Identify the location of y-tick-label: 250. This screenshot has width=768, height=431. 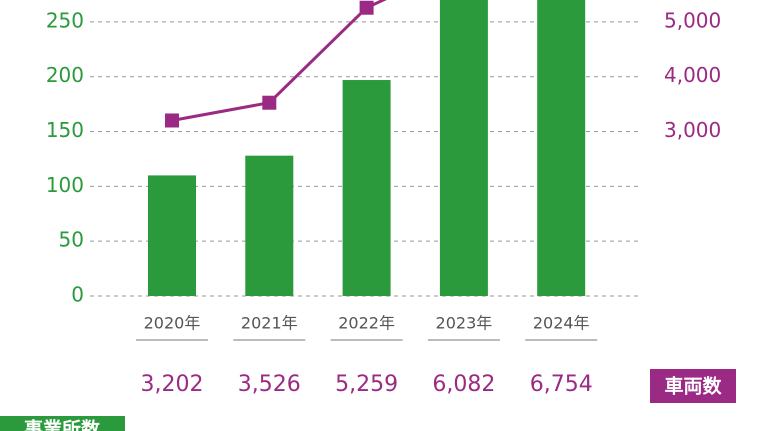
(65, 20).